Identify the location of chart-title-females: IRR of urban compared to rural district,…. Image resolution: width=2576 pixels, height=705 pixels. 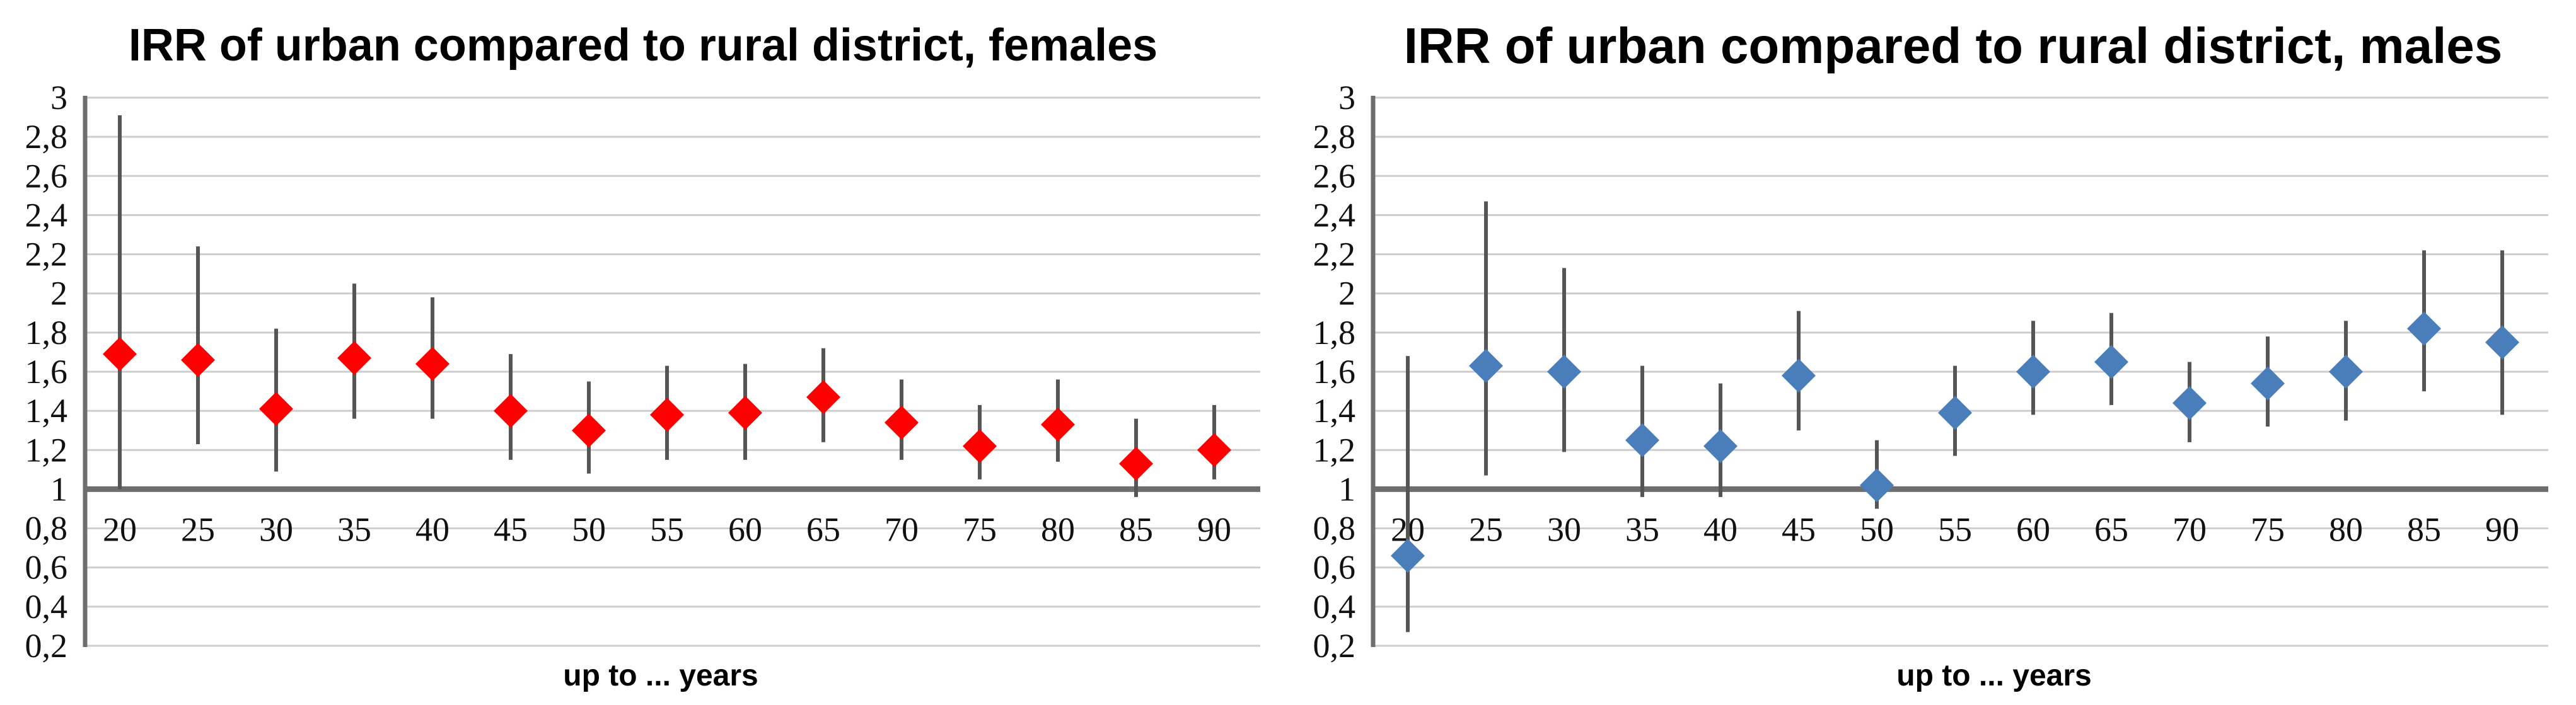
(643, 45).